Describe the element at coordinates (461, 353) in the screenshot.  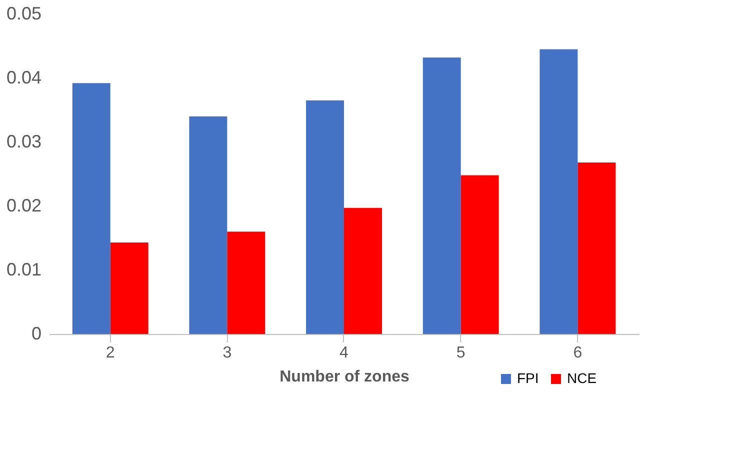
I see `x-tick-label: 5` at that location.